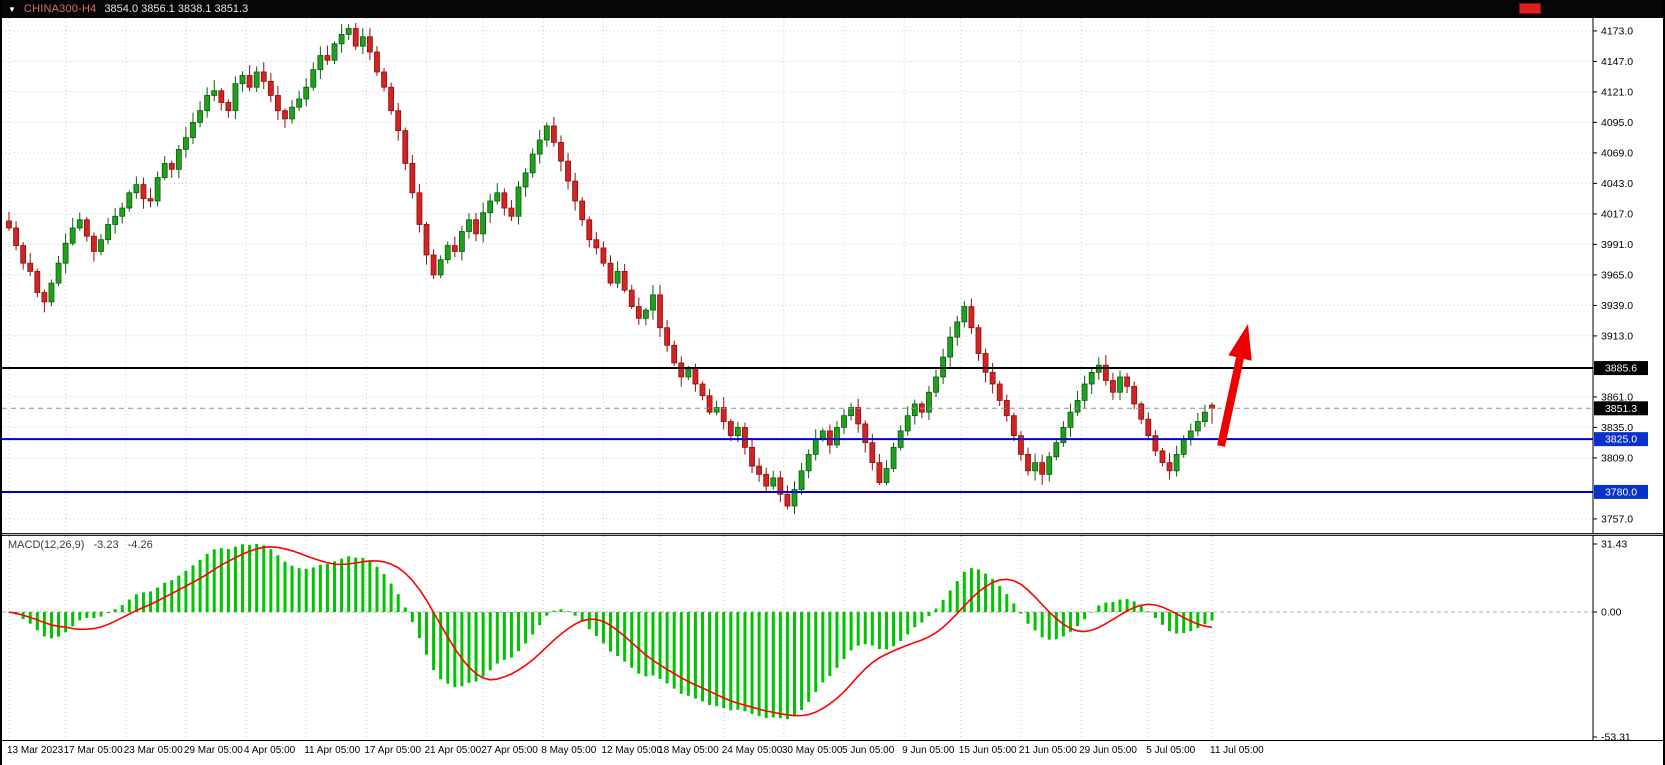 The height and width of the screenshot is (765, 1665). What do you see at coordinates (987, 750) in the screenshot?
I see `time-axis-label: 15 Jun 05:00` at bounding box center [987, 750].